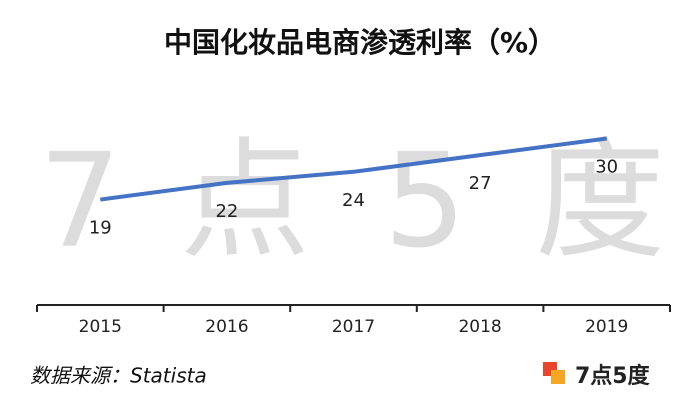 This screenshot has width=697, height=406. I want to click on data-label: 27, so click(480, 183).